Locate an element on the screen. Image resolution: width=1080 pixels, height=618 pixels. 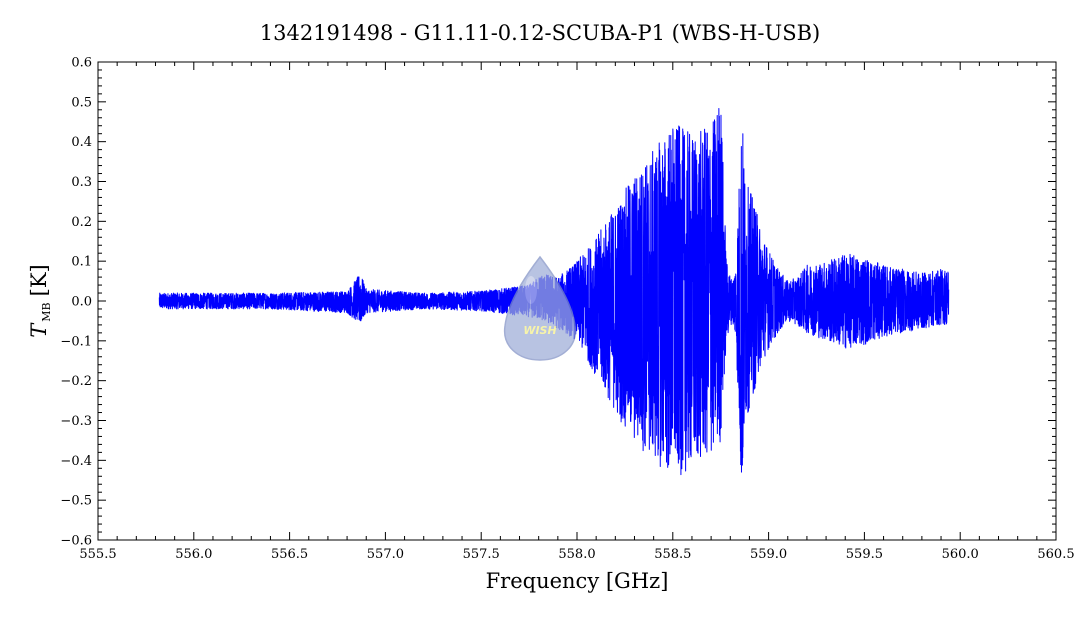
y-tick-label: −0.3 is located at coordinates (76, 421).